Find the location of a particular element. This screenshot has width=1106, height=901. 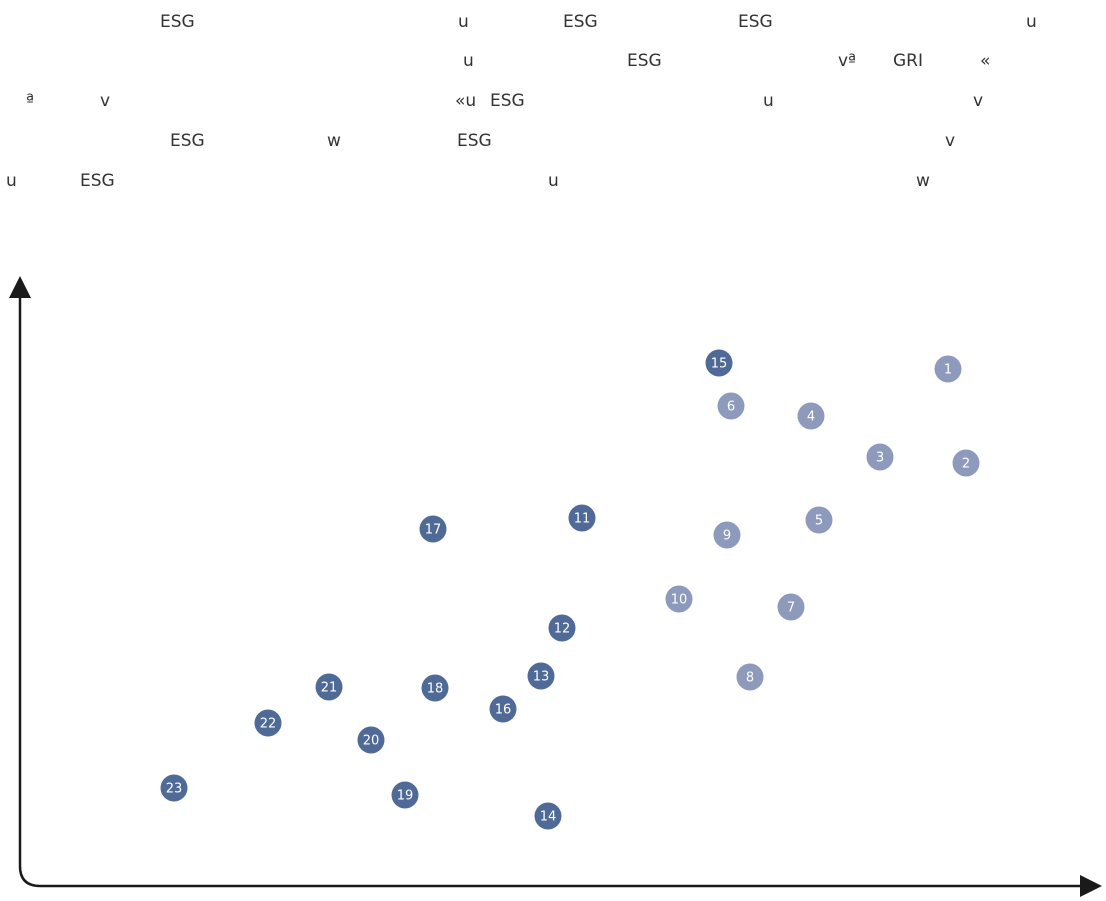

node: 16 is located at coordinates (503, 709).